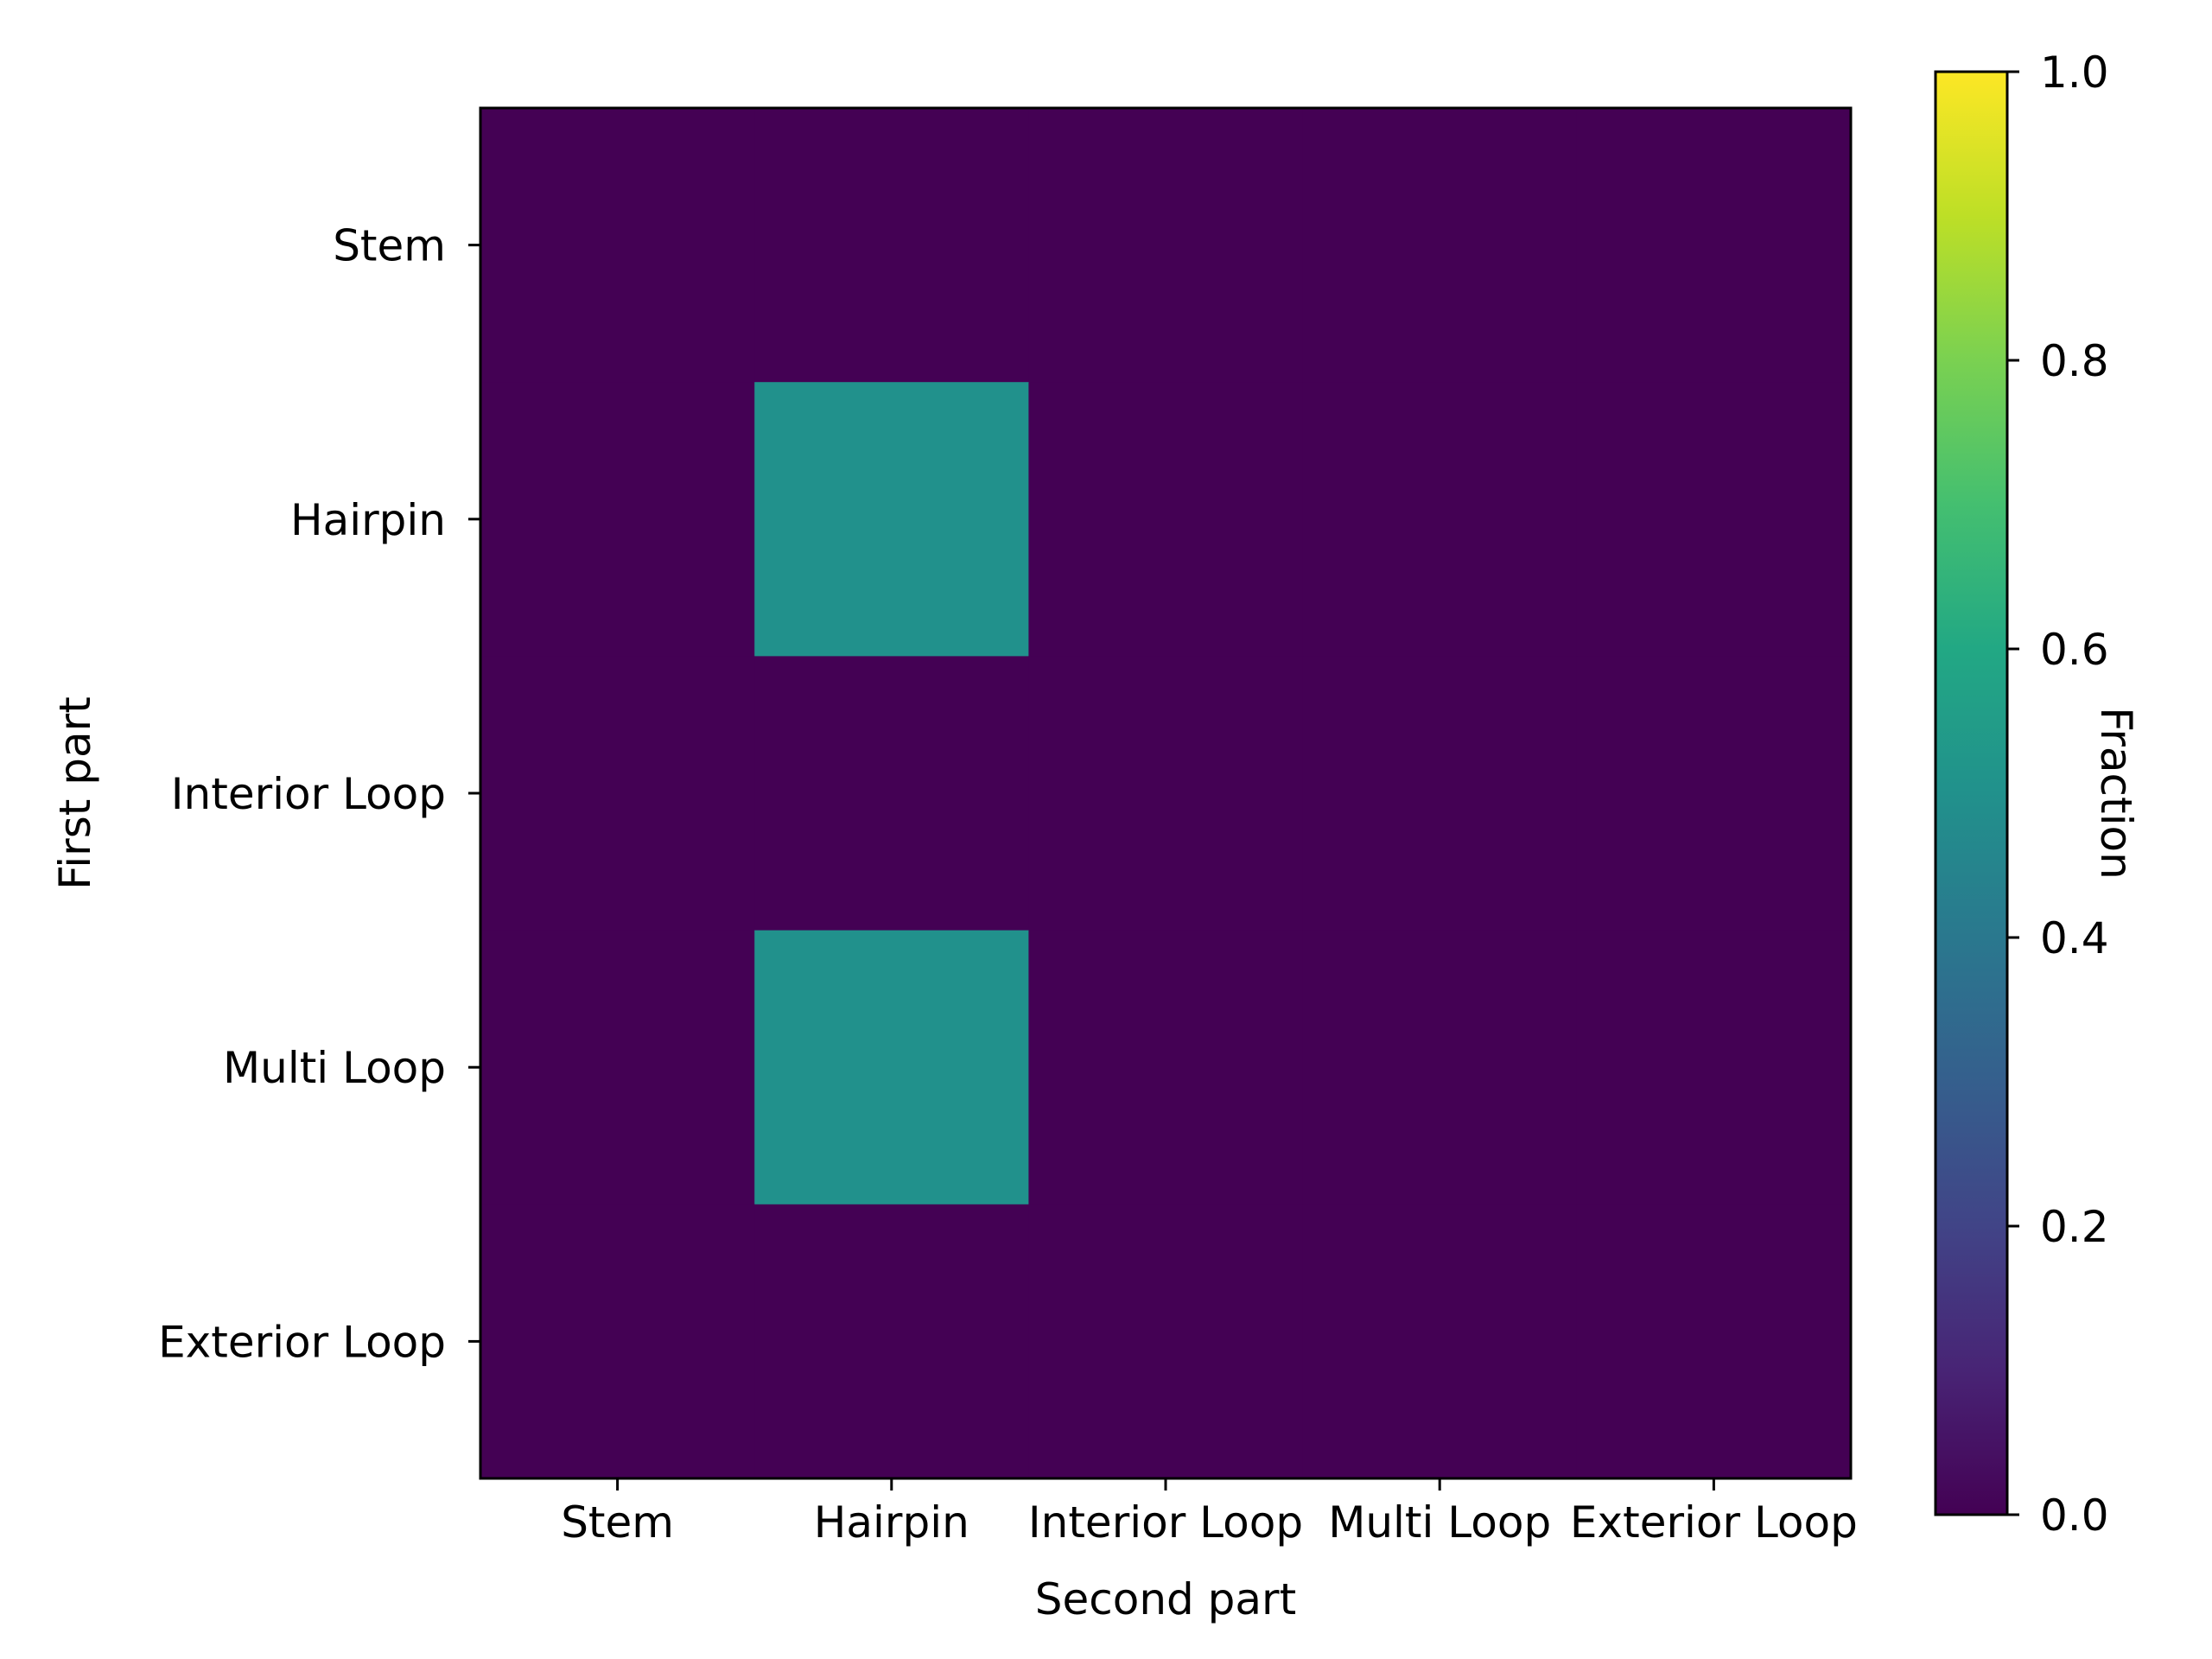 This screenshot has width=2212, height=1659. Describe the element at coordinates (2074, 938) in the screenshot. I see `colorbar-tick-label: 0.4` at that location.